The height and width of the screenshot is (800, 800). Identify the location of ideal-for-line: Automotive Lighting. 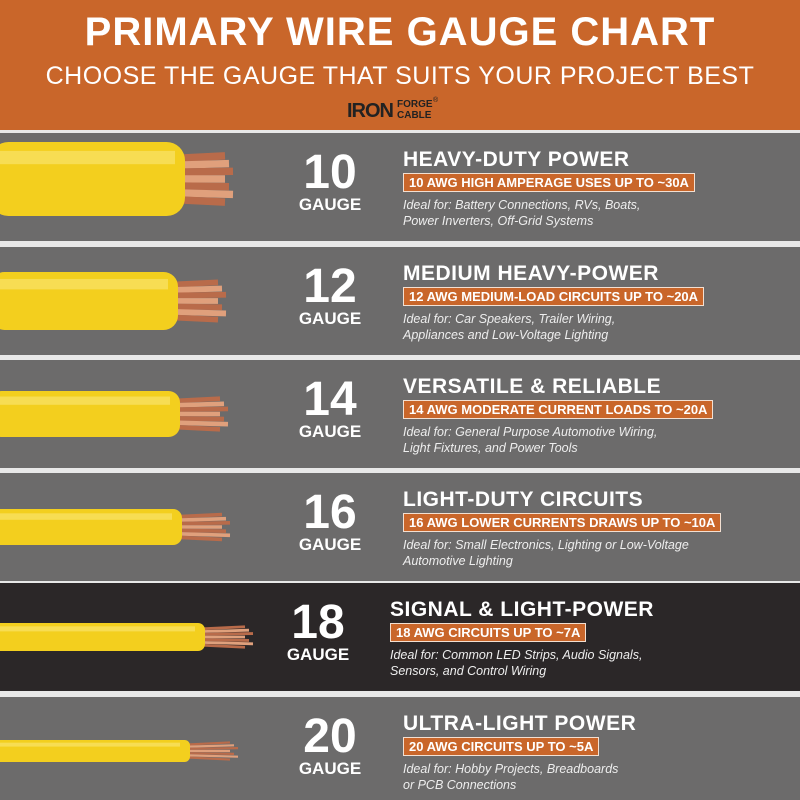
(458, 561).